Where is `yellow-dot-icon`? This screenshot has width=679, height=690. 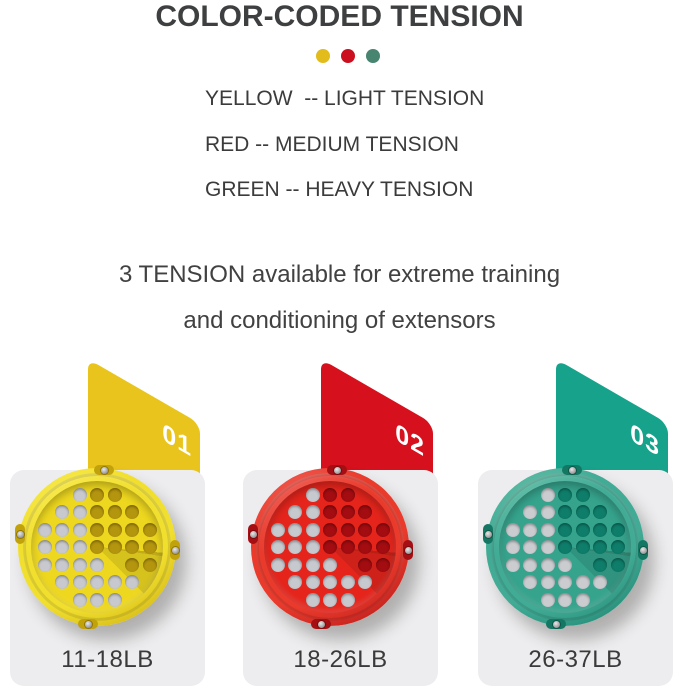 yellow-dot-icon is located at coordinates (323, 56).